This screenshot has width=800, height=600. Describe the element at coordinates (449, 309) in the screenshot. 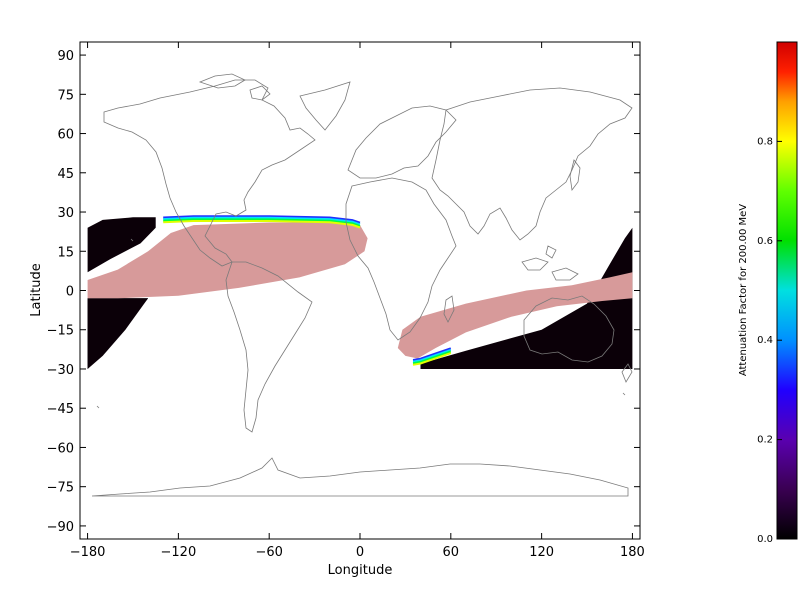

I see `coast-madagascar` at that location.